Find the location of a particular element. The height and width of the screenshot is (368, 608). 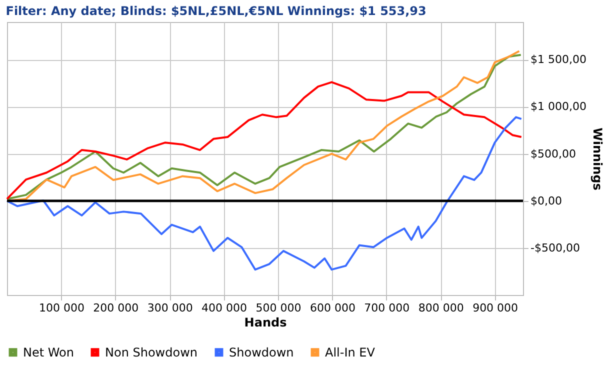

x-tick-label: 100 000 is located at coordinates (61, 308).